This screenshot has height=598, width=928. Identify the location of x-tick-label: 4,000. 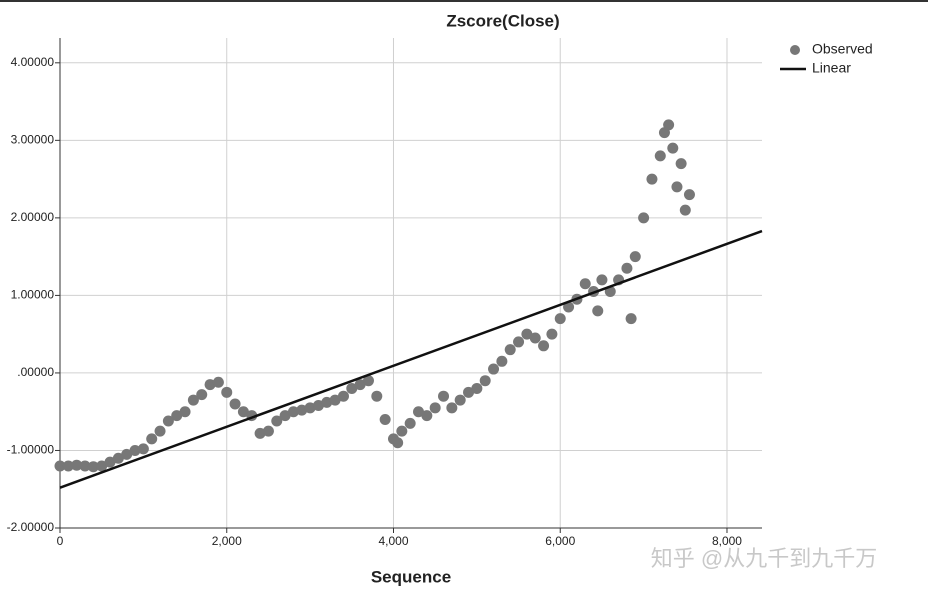
(393, 541).